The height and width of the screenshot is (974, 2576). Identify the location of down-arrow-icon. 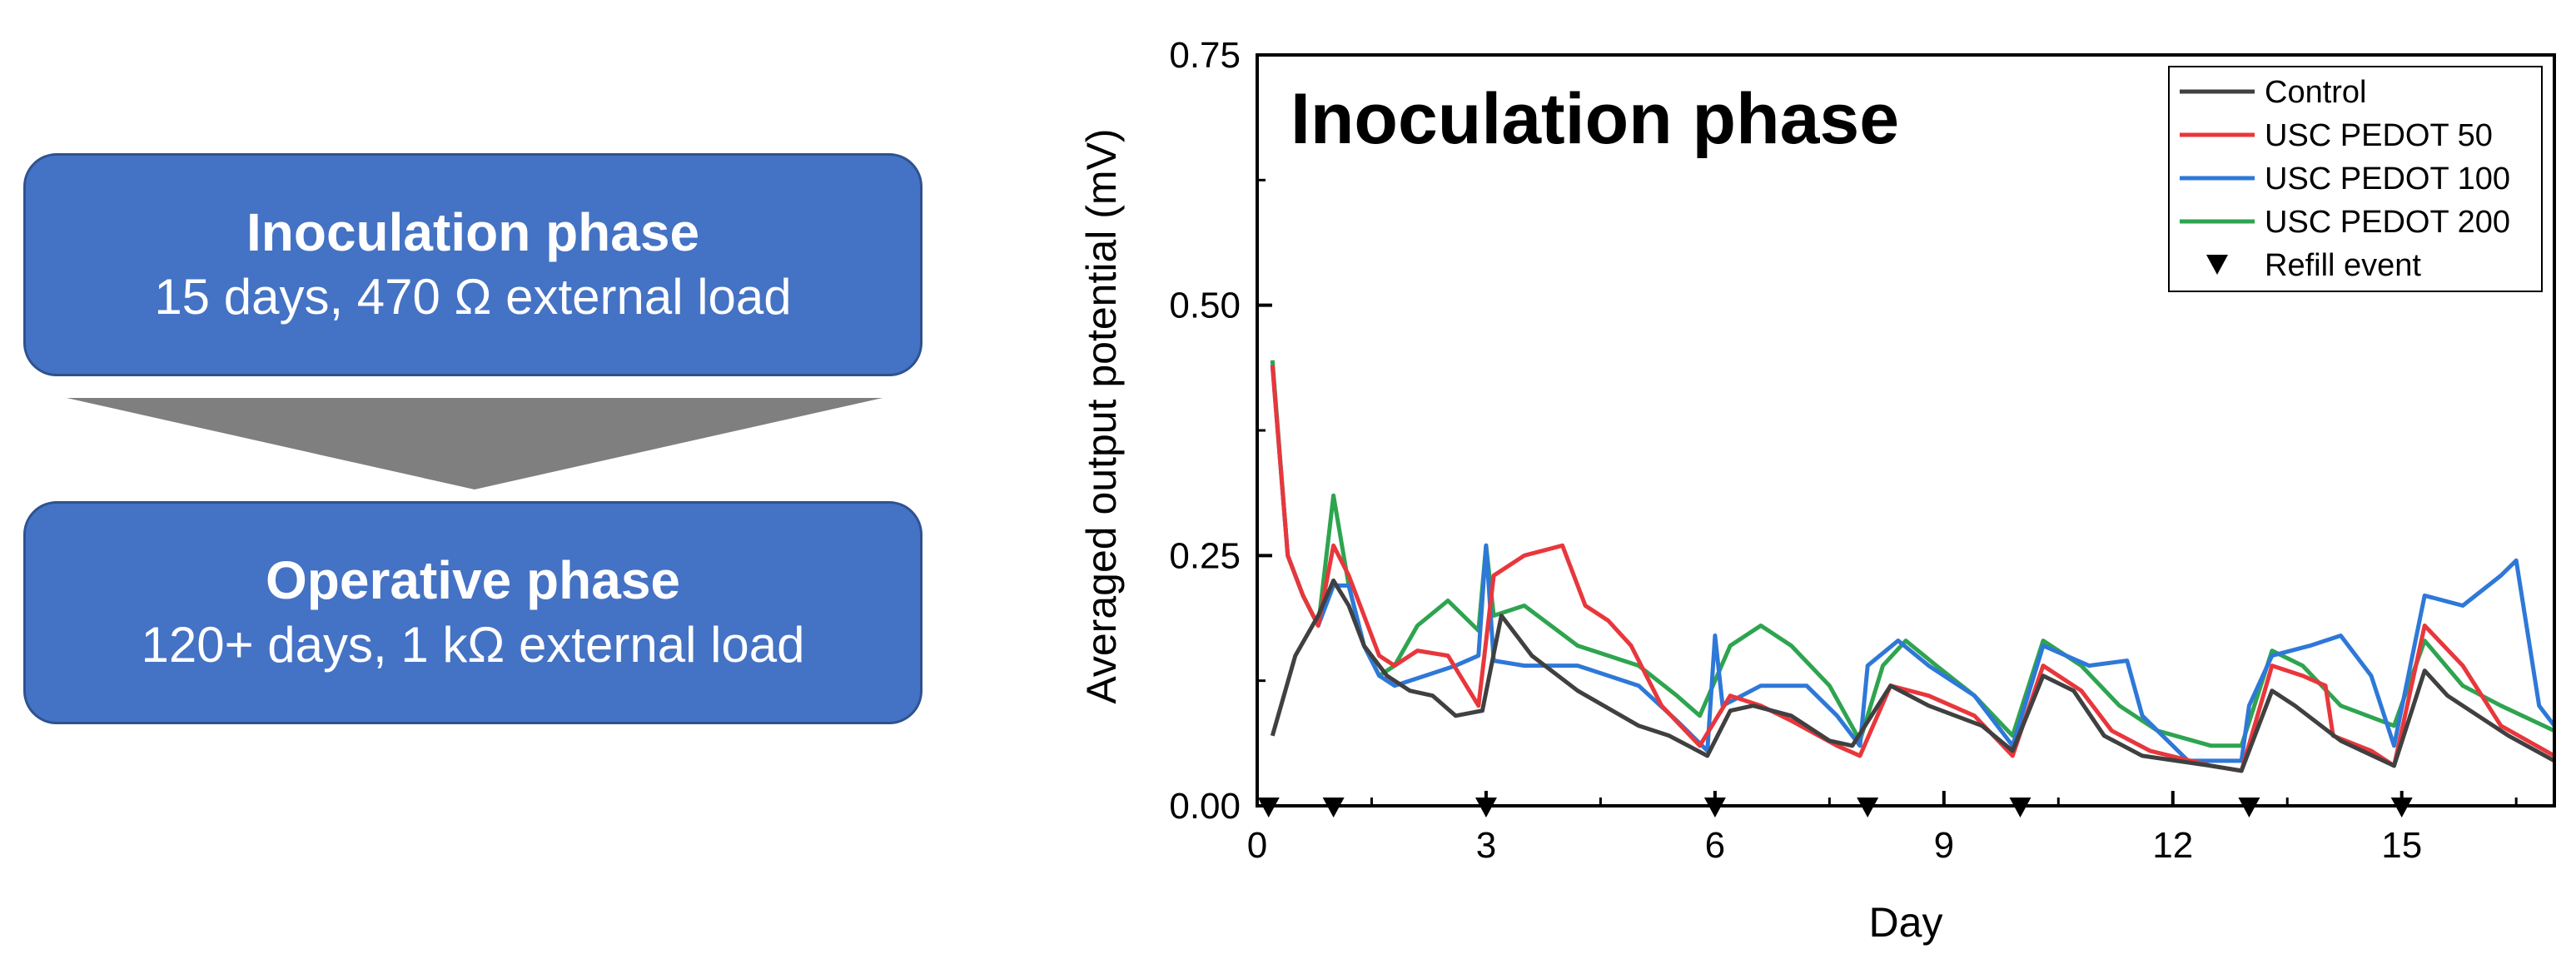
(475, 443).